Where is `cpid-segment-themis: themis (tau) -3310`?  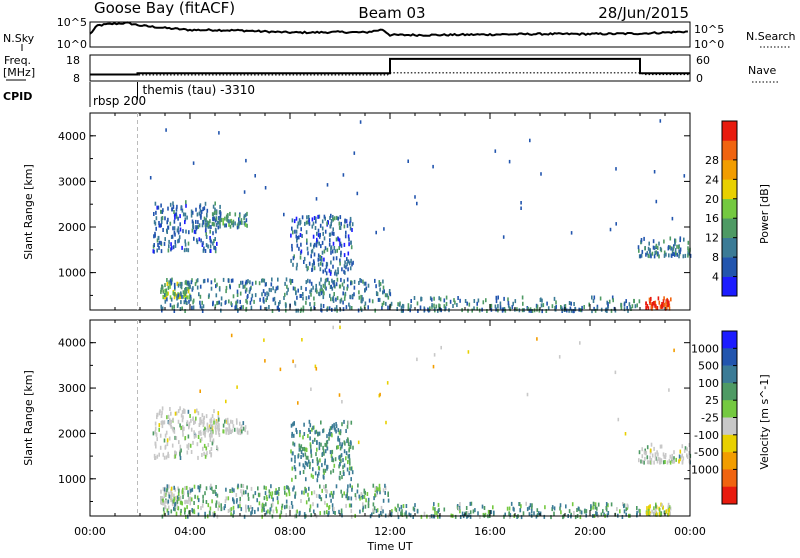
cpid-segment-themis: themis (tau) -3310 is located at coordinates (199, 90).